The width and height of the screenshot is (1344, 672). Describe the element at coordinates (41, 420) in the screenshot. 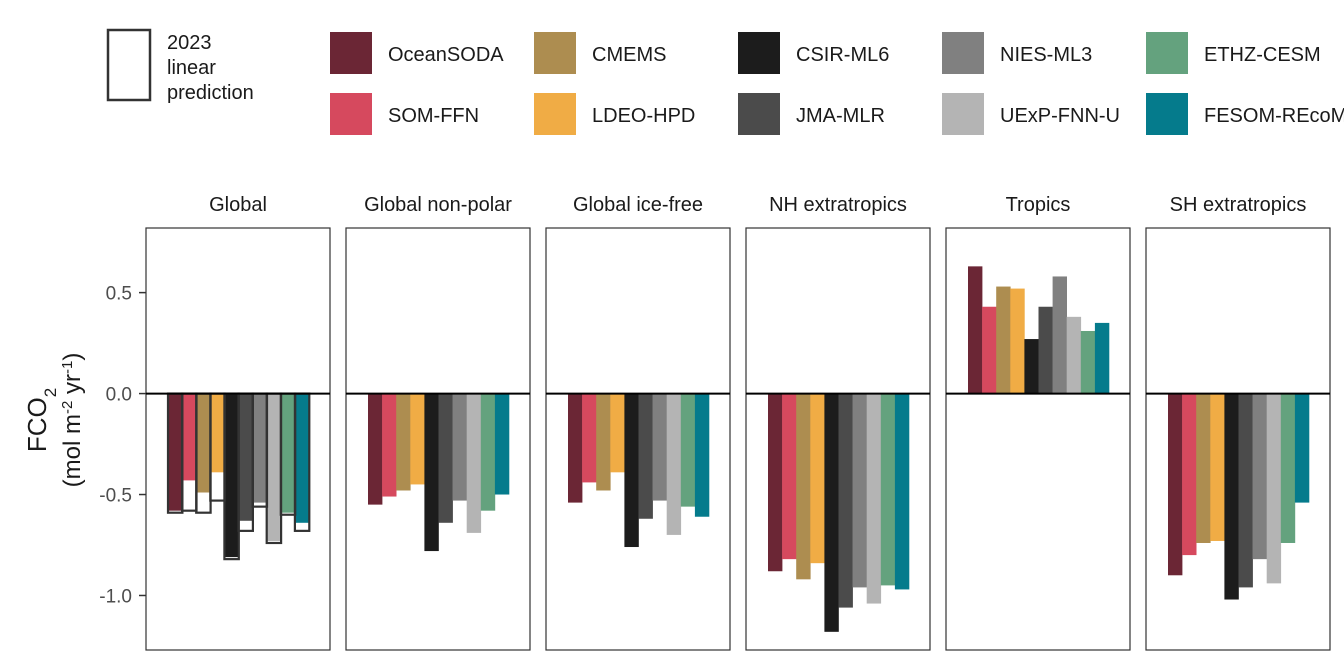

I see `y-axis-label-main: FCO2` at that location.